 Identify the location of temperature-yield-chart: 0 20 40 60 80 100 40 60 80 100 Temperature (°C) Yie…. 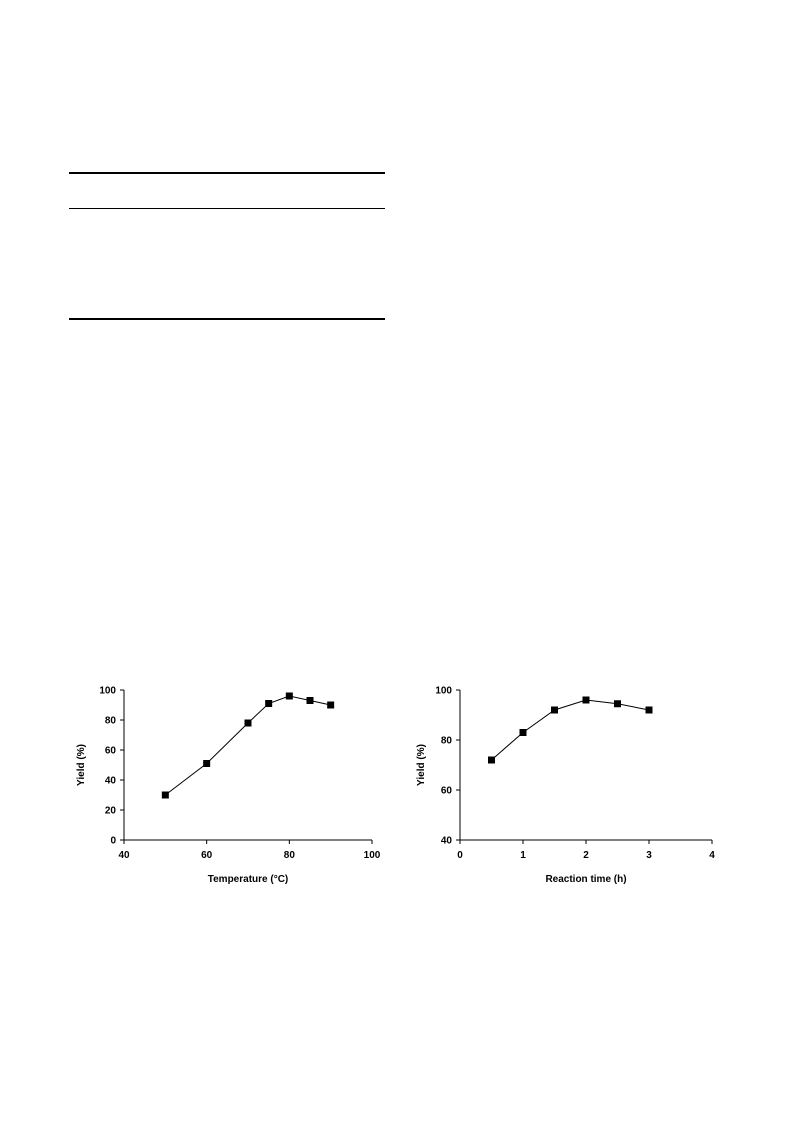
(225, 780).